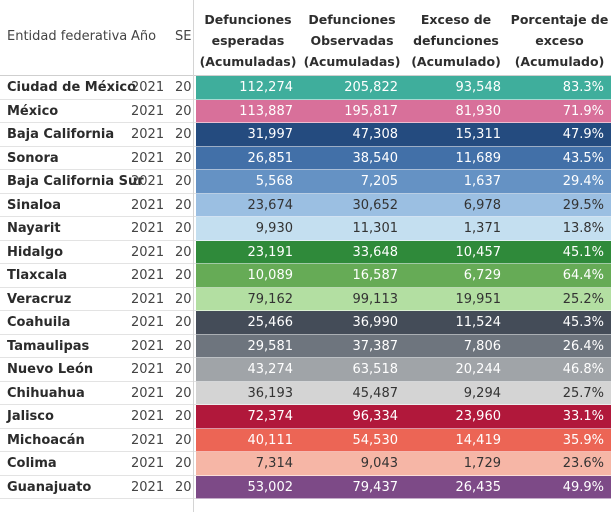  Describe the element at coordinates (270, 275) in the screenshot. I see `expected-deaths-value: 10,089` at that location.